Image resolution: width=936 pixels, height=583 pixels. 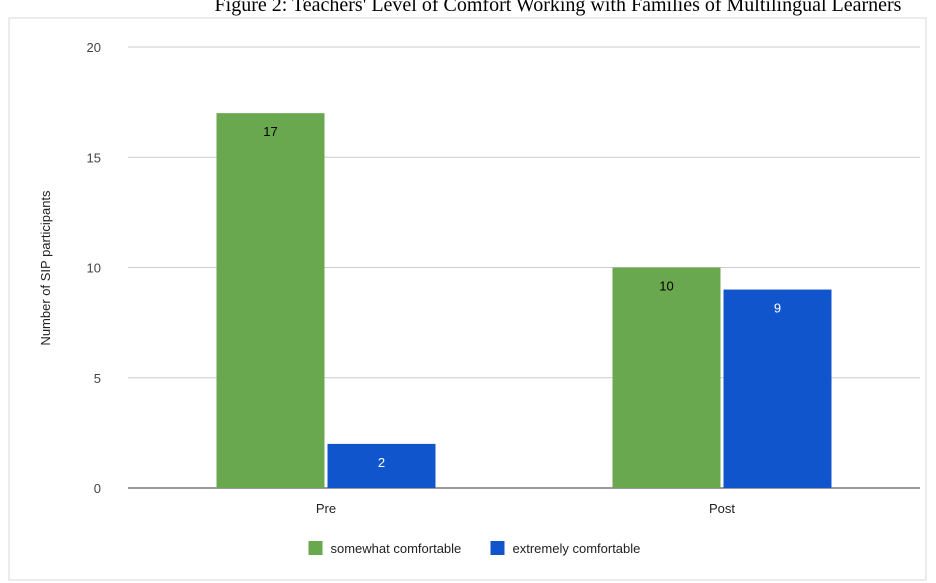 What do you see at coordinates (577, 548) in the screenshot?
I see `legend-label: extremely comfortable` at bounding box center [577, 548].